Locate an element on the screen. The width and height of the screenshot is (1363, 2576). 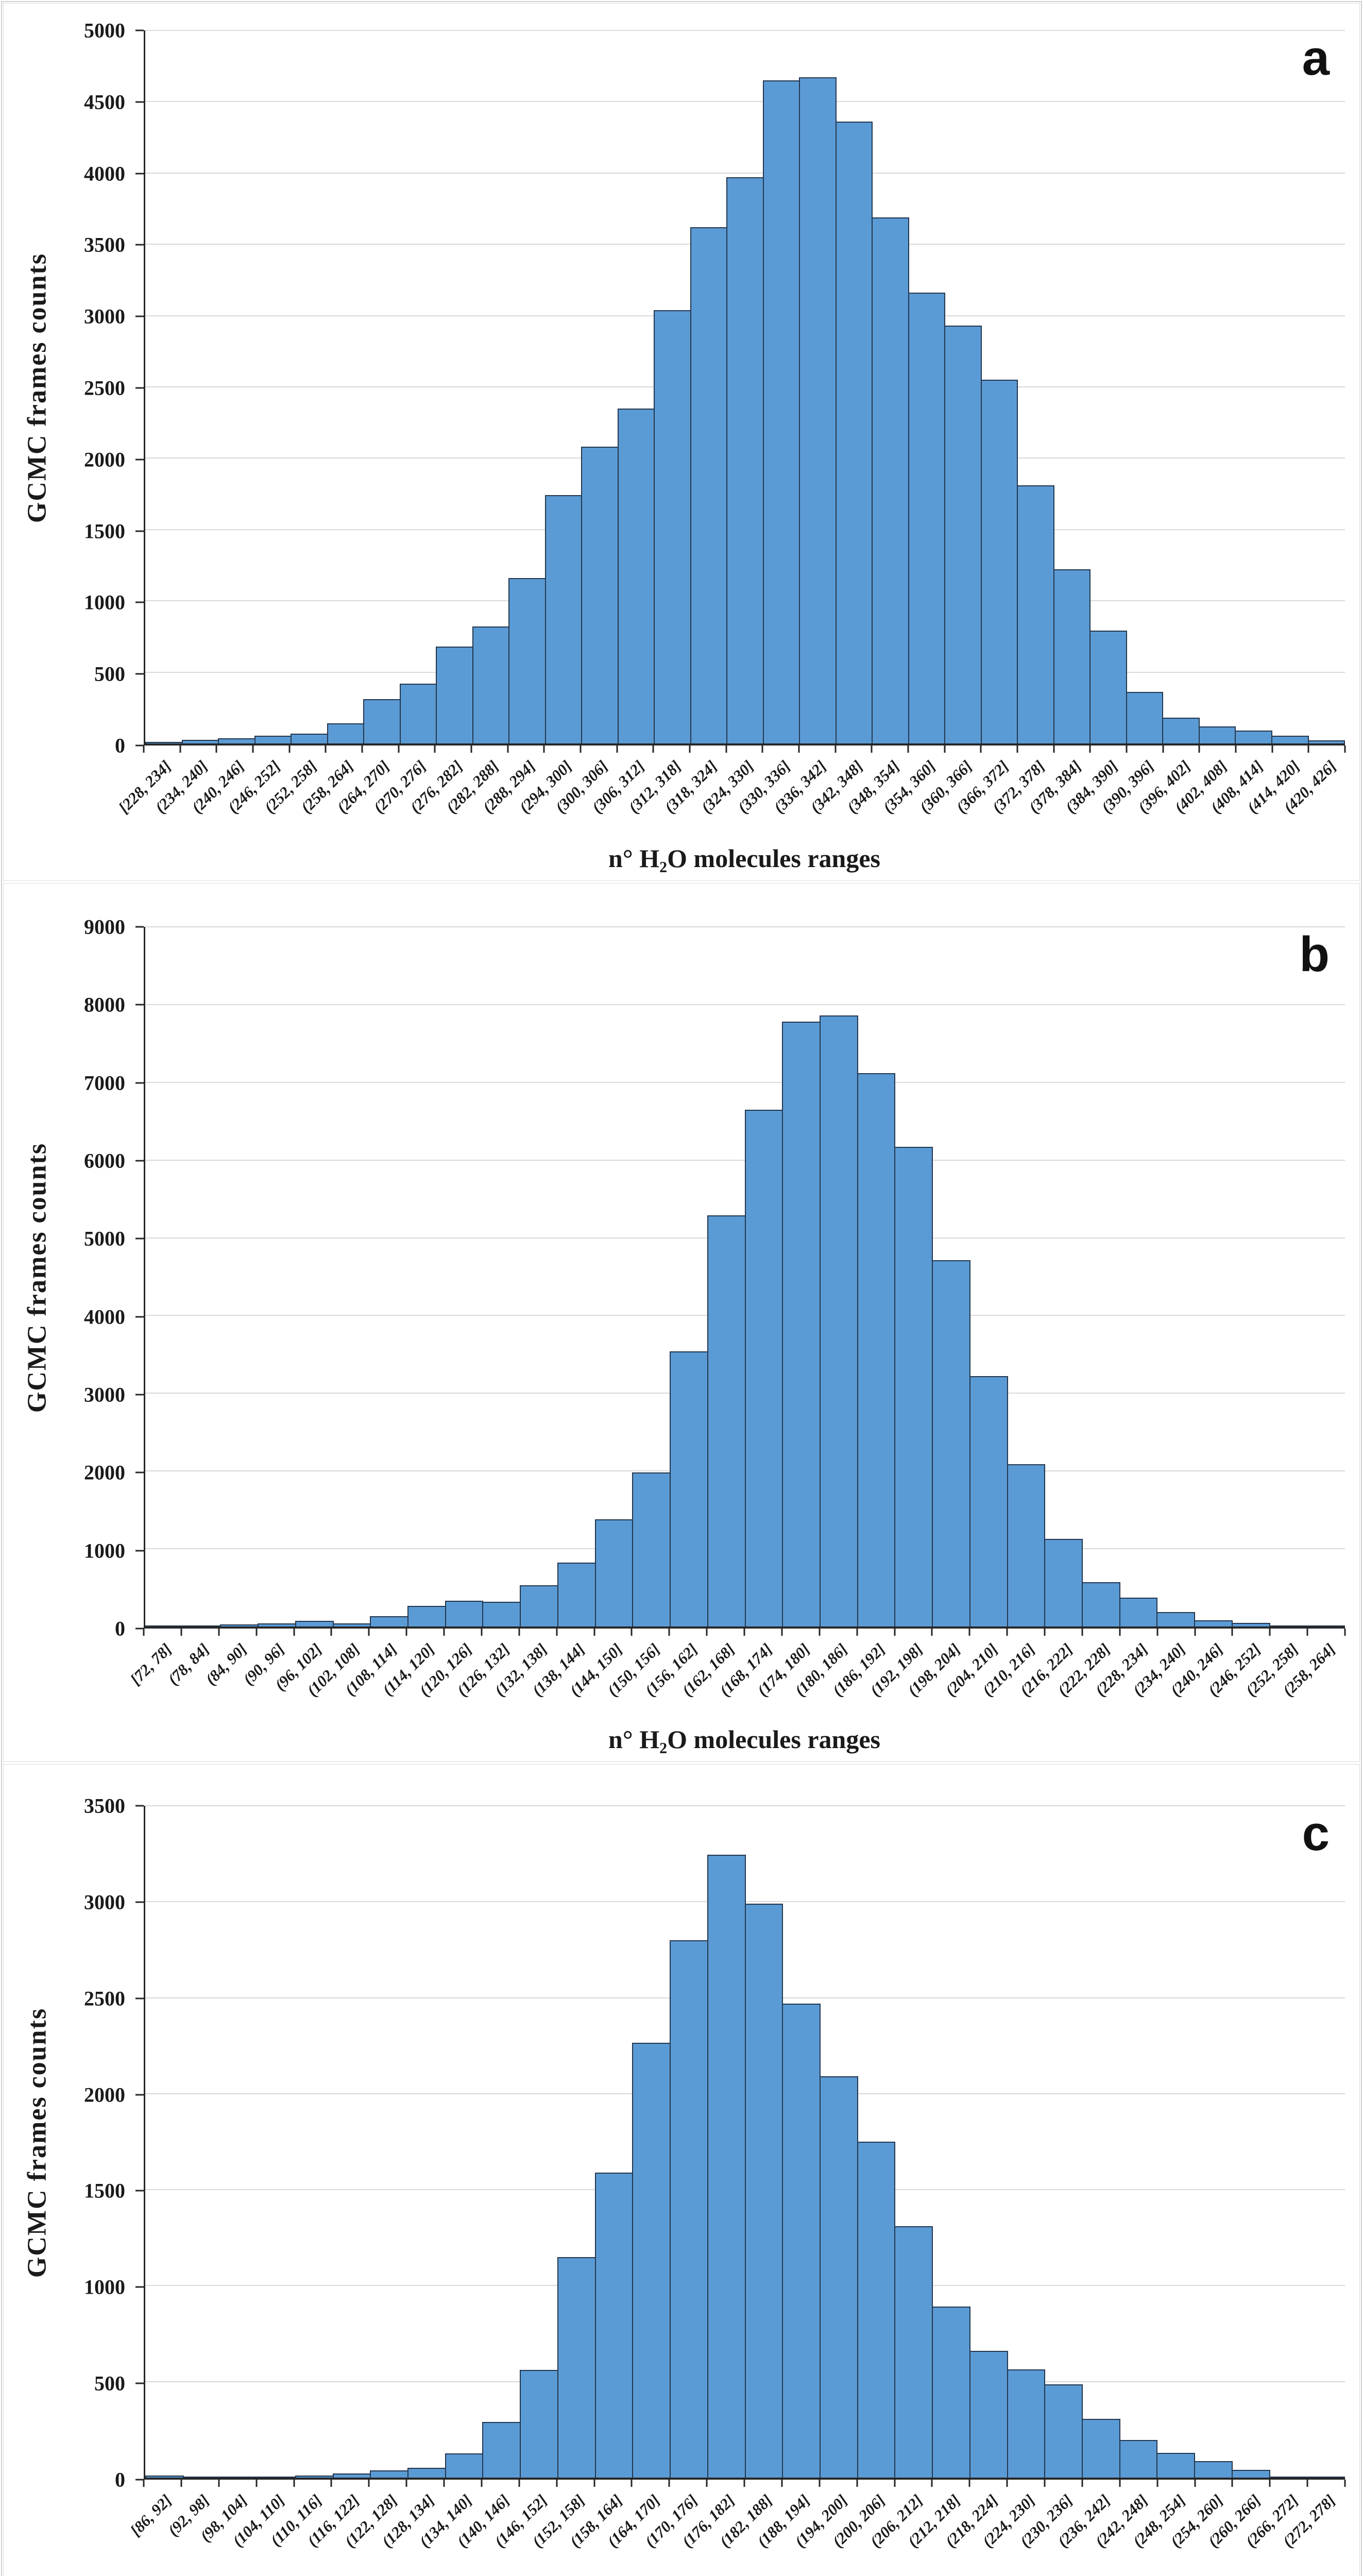
bar-(146, 152] is located at coordinates (539, 2424).